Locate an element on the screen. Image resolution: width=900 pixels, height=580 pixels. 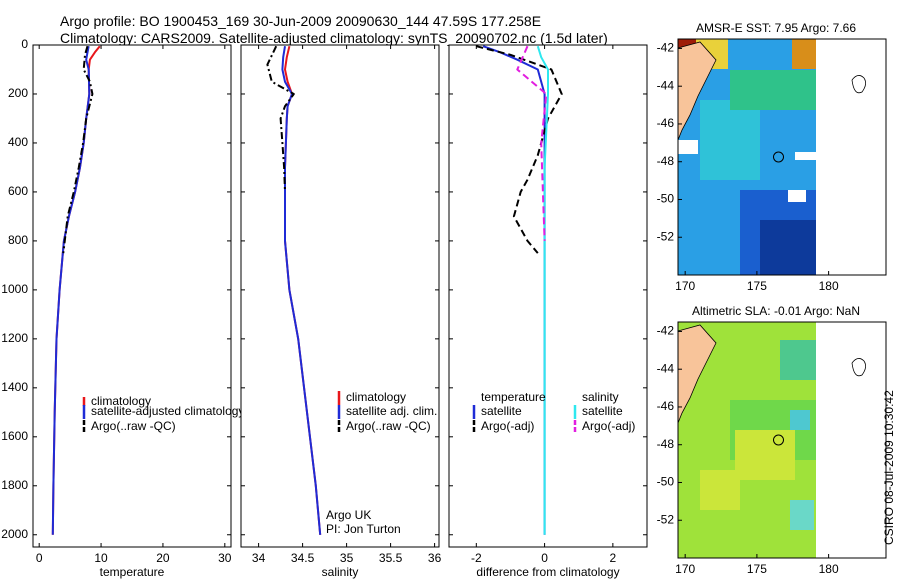
y-tick-label: 0 is located at coordinates (24, 44).